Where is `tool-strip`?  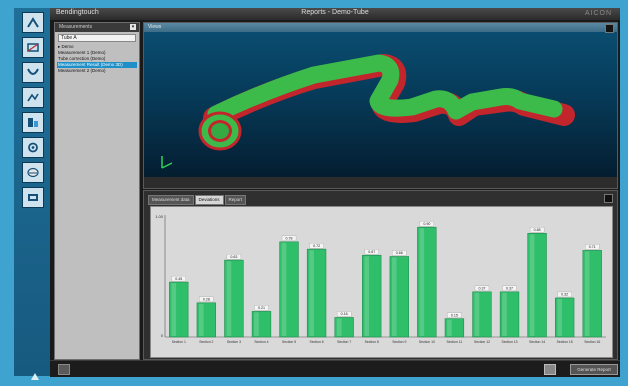
tool-strip is located at coordinates (32, 194).